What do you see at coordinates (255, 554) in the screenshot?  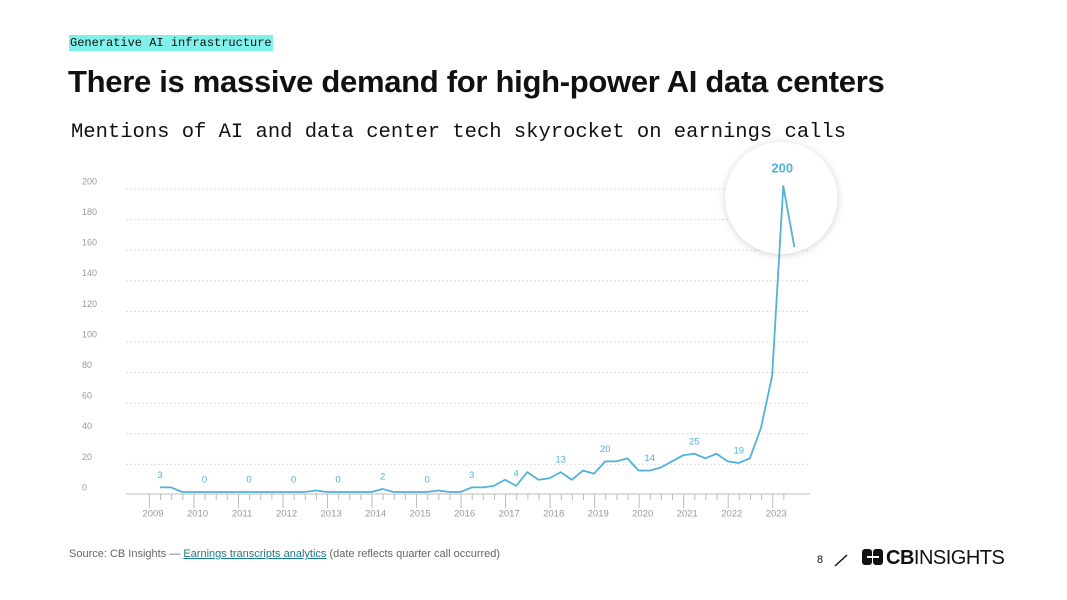 I see `source-link: Earnings transcripts analytics` at bounding box center [255, 554].